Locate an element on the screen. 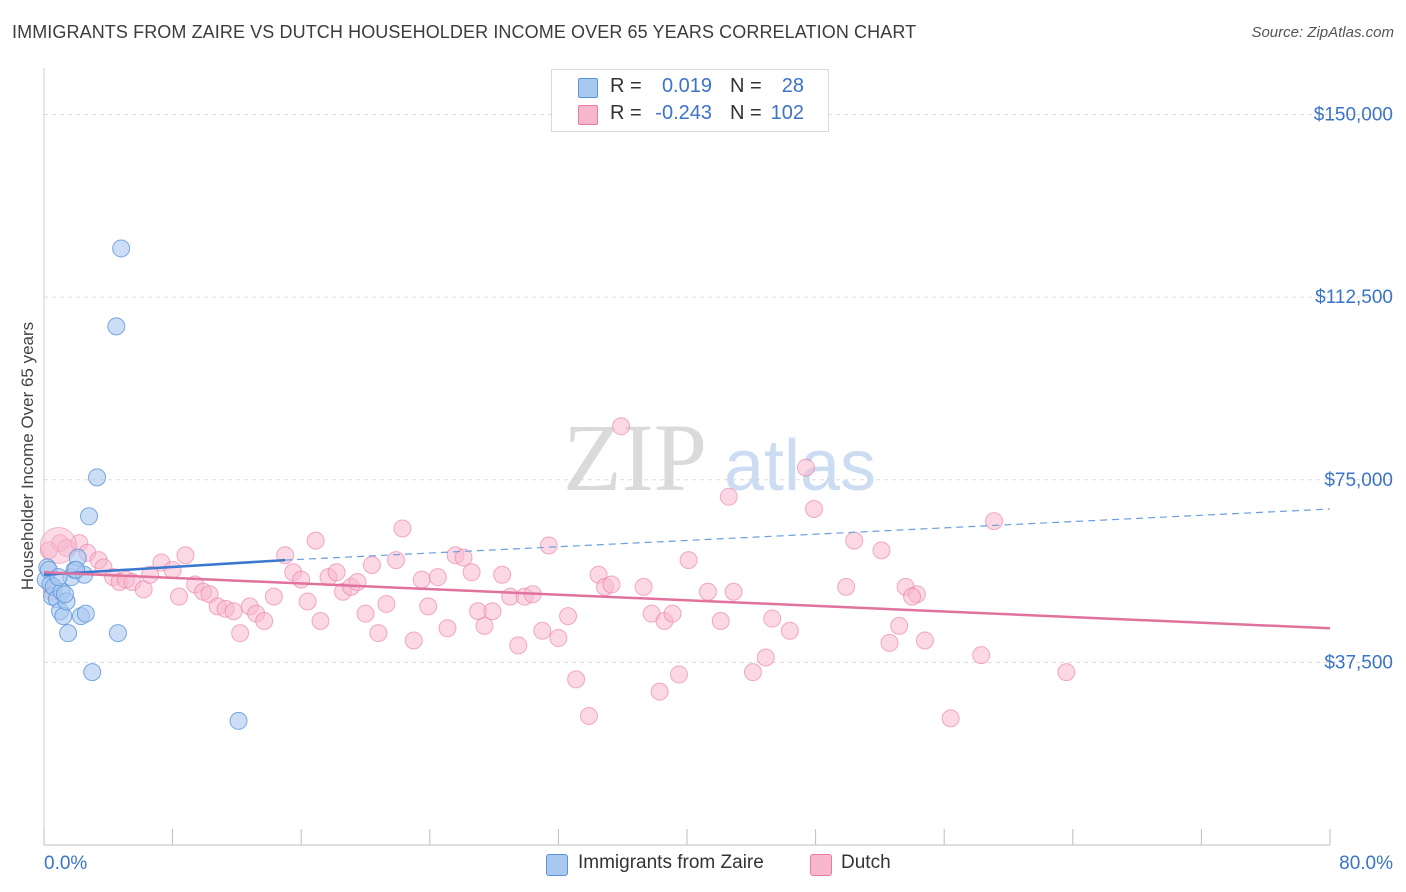  source-label: Source: ZipAtlas.com is located at coordinates (1322, 32).